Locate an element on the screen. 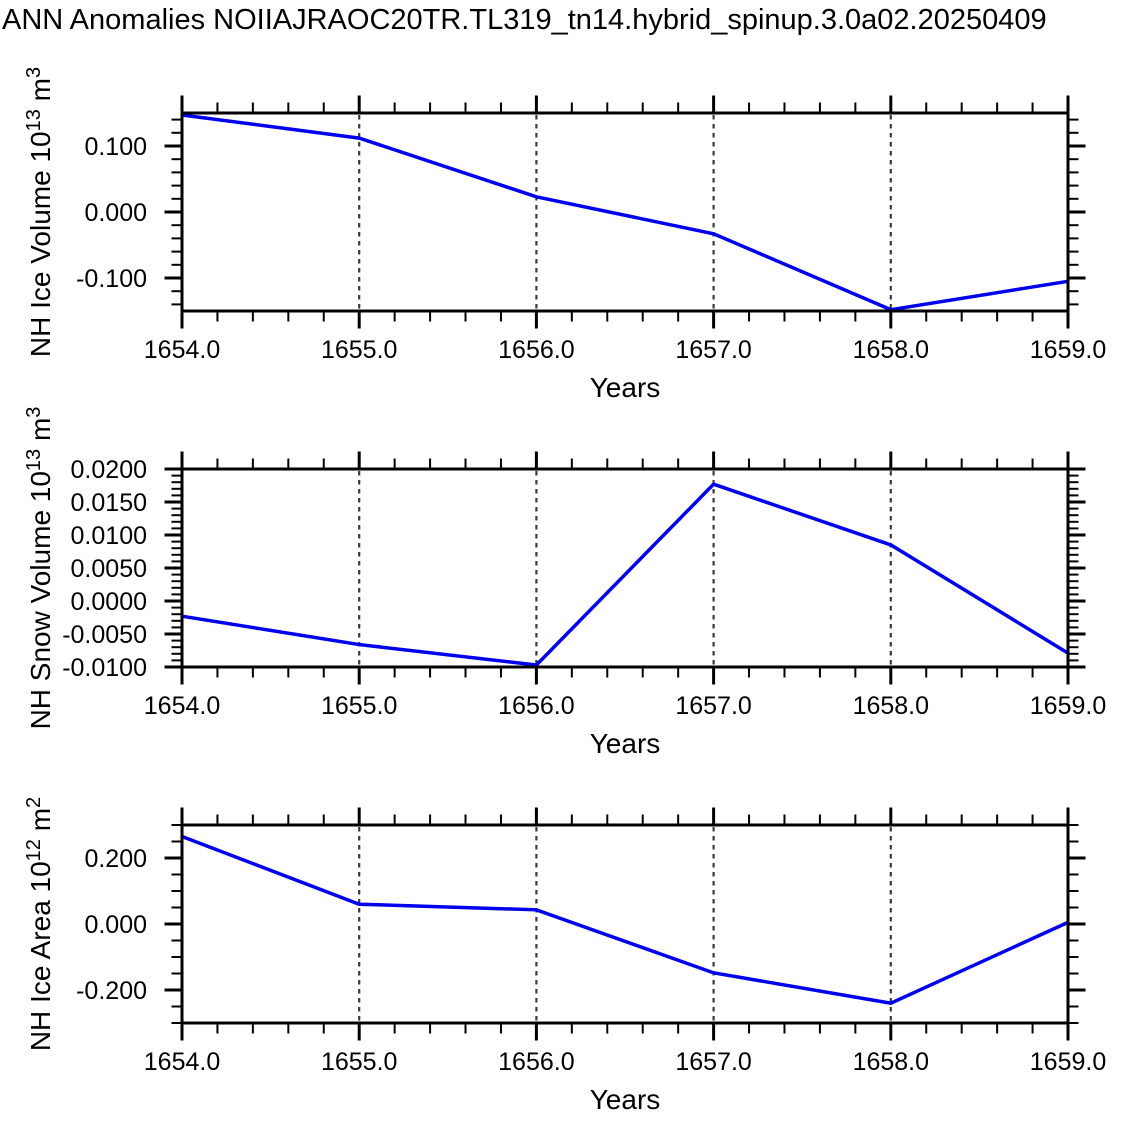 The height and width of the screenshot is (1129, 1135). y-tick-label: -0.0100 is located at coordinates (104, 668).